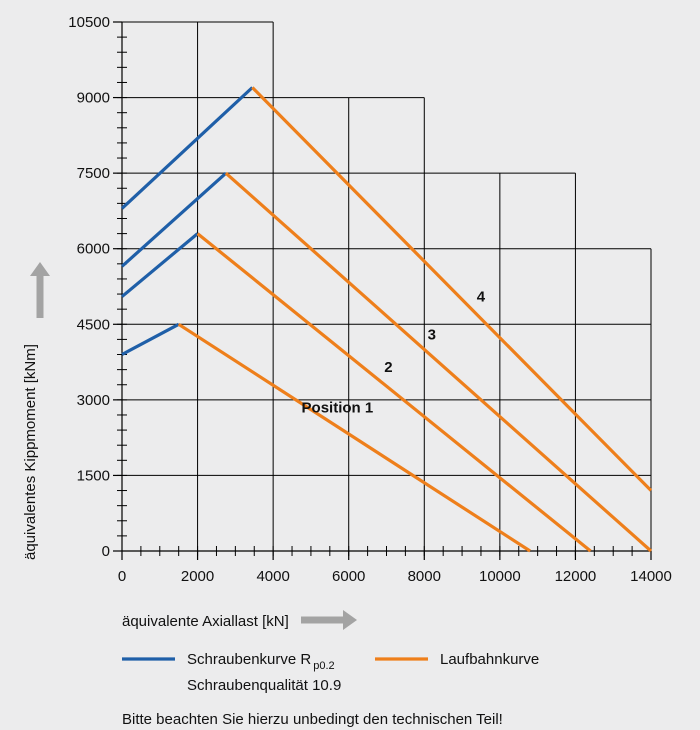 The height and width of the screenshot is (730, 700). What do you see at coordinates (264, 685) in the screenshot?
I see `legend-bolt-label-line2: Schraubenqualität 10.9` at bounding box center [264, 685].